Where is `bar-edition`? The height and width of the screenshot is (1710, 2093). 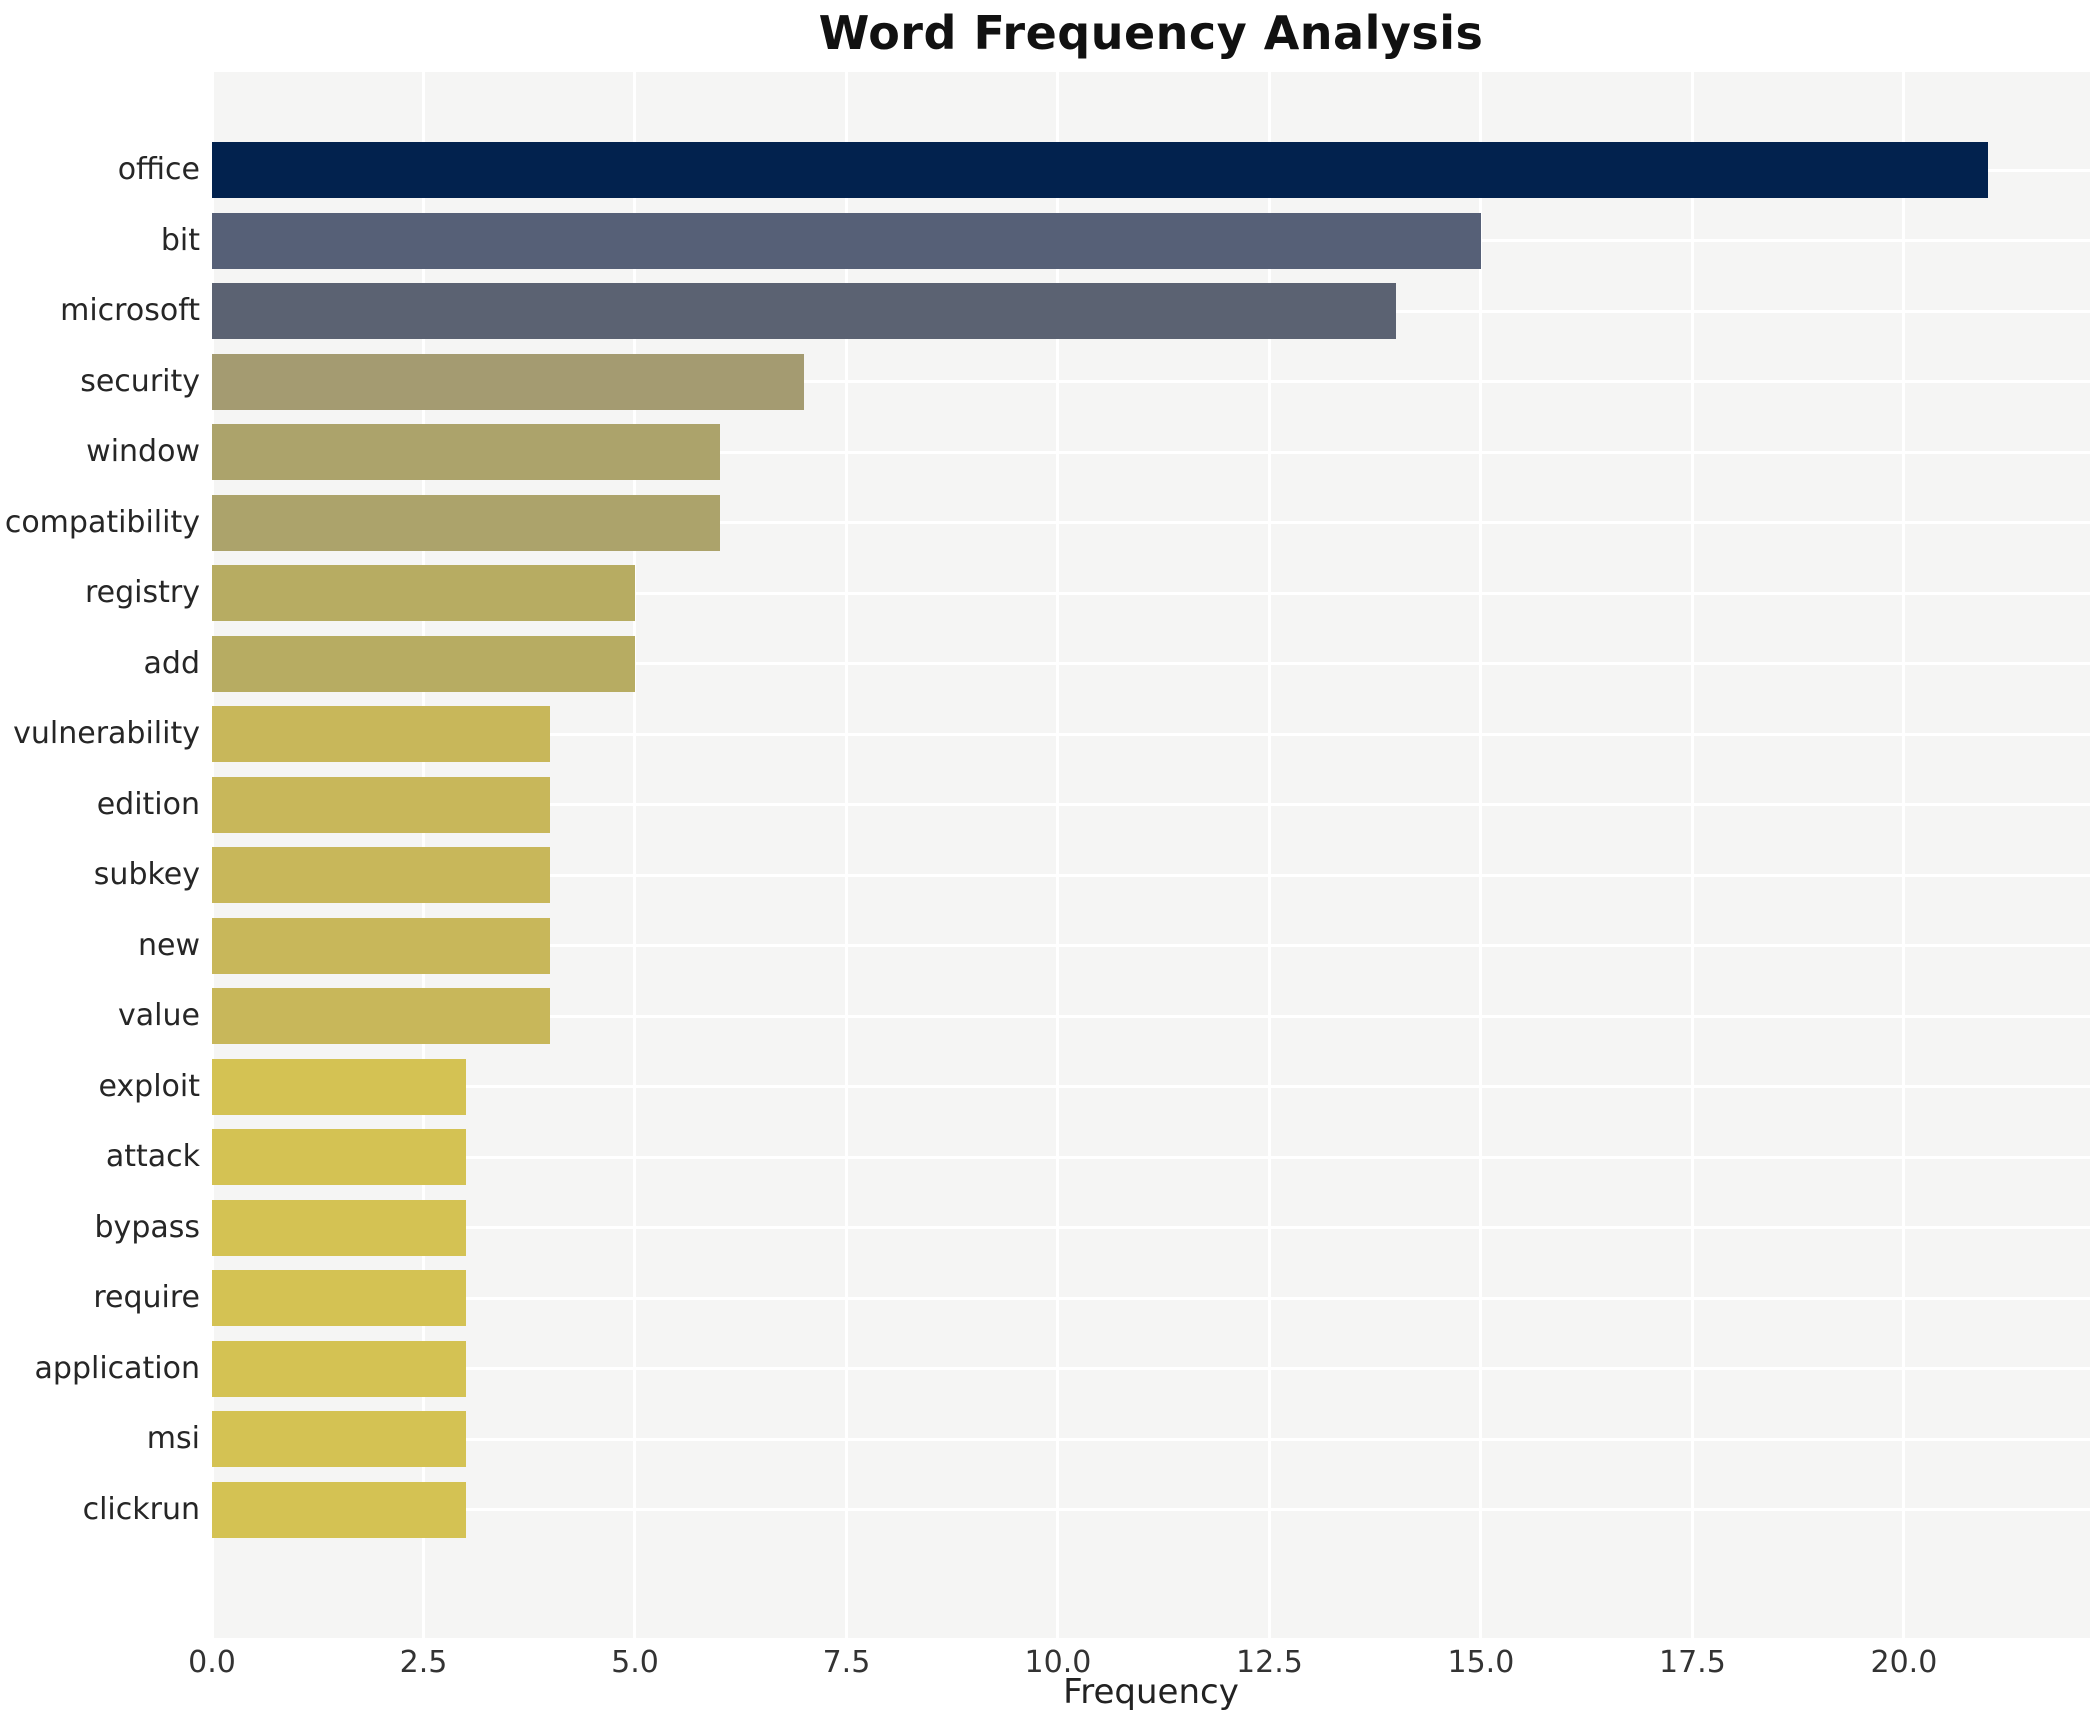
bar-edition is located at coordinates (381, 804).